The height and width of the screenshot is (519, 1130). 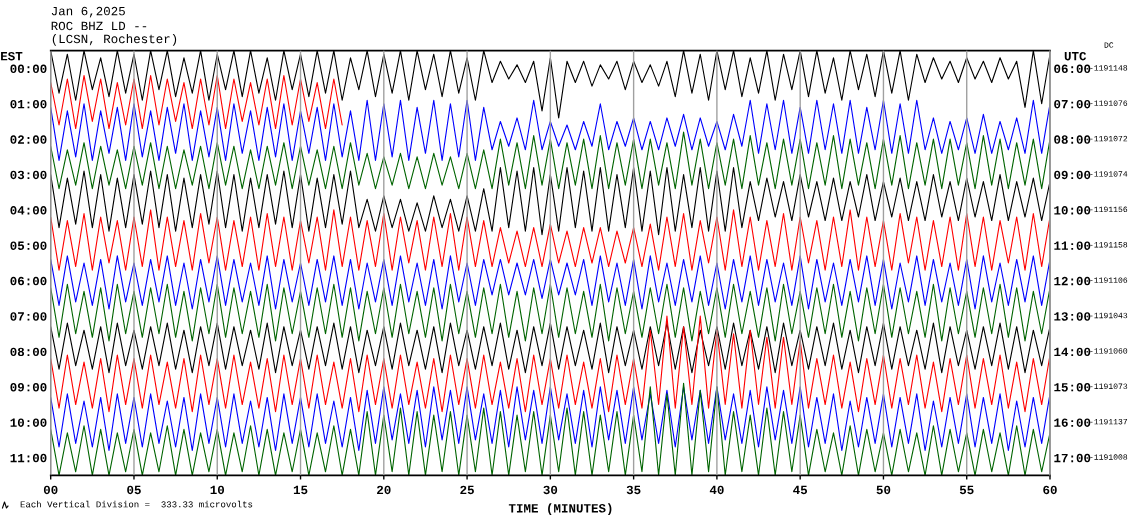 I want to click on y-tick-label: 01:00, so click(x=28, y=104).